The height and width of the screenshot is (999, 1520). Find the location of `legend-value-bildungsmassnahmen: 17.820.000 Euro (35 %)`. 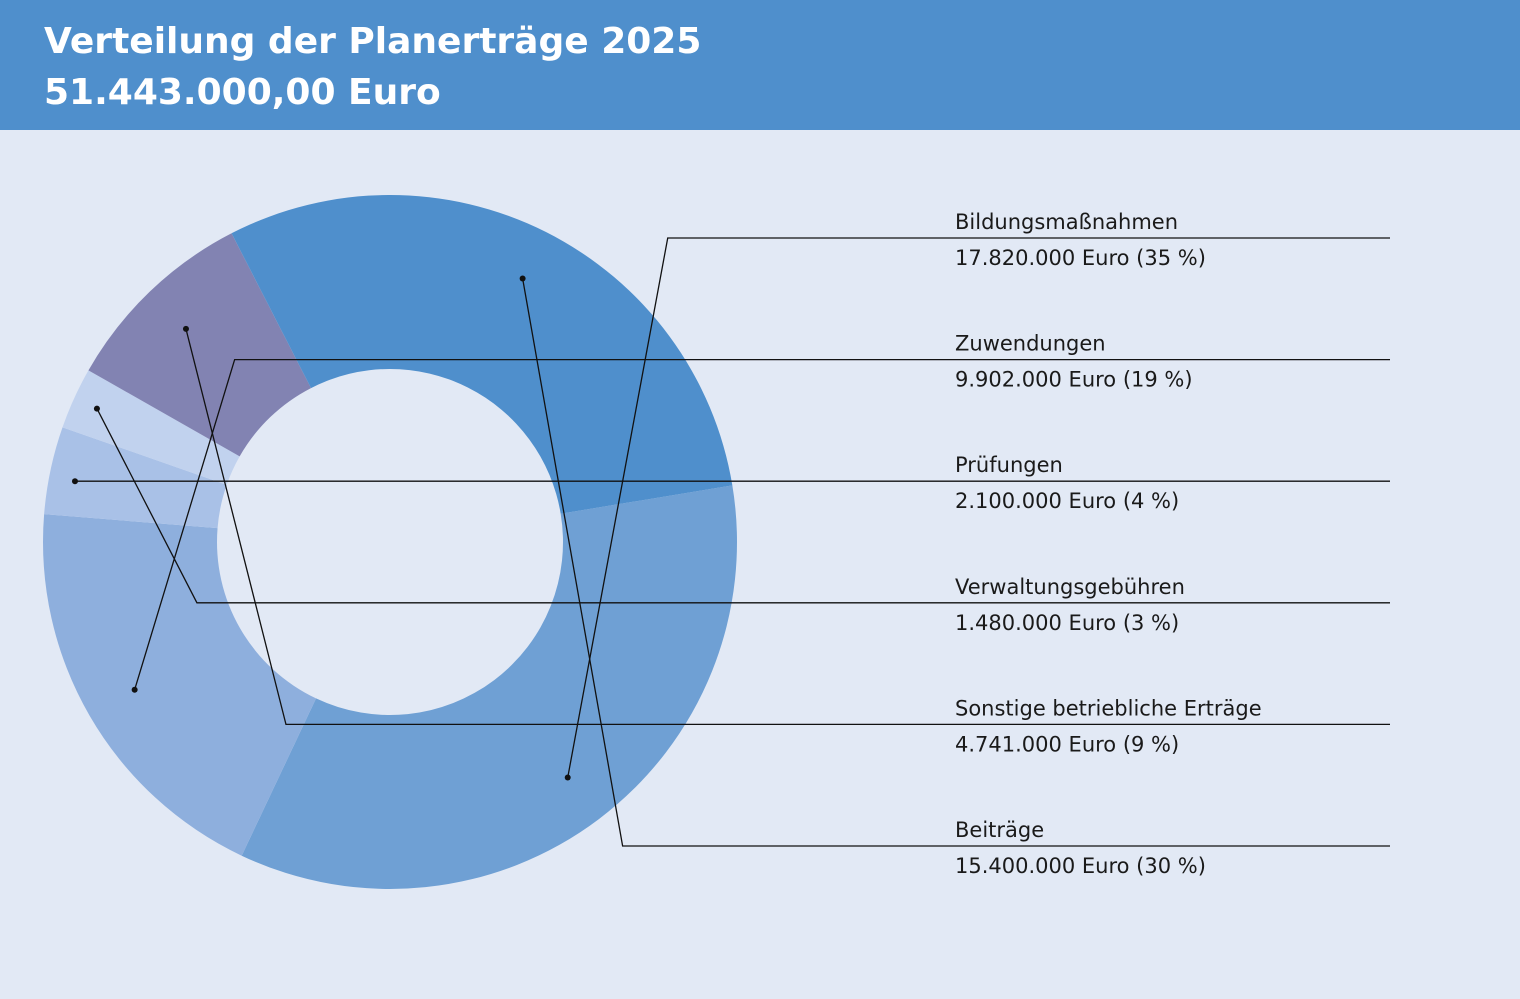

legend-value-bildungsmassnahmen: 17.820.000 Euro (35 %) is located at coordinates (1080, 258).